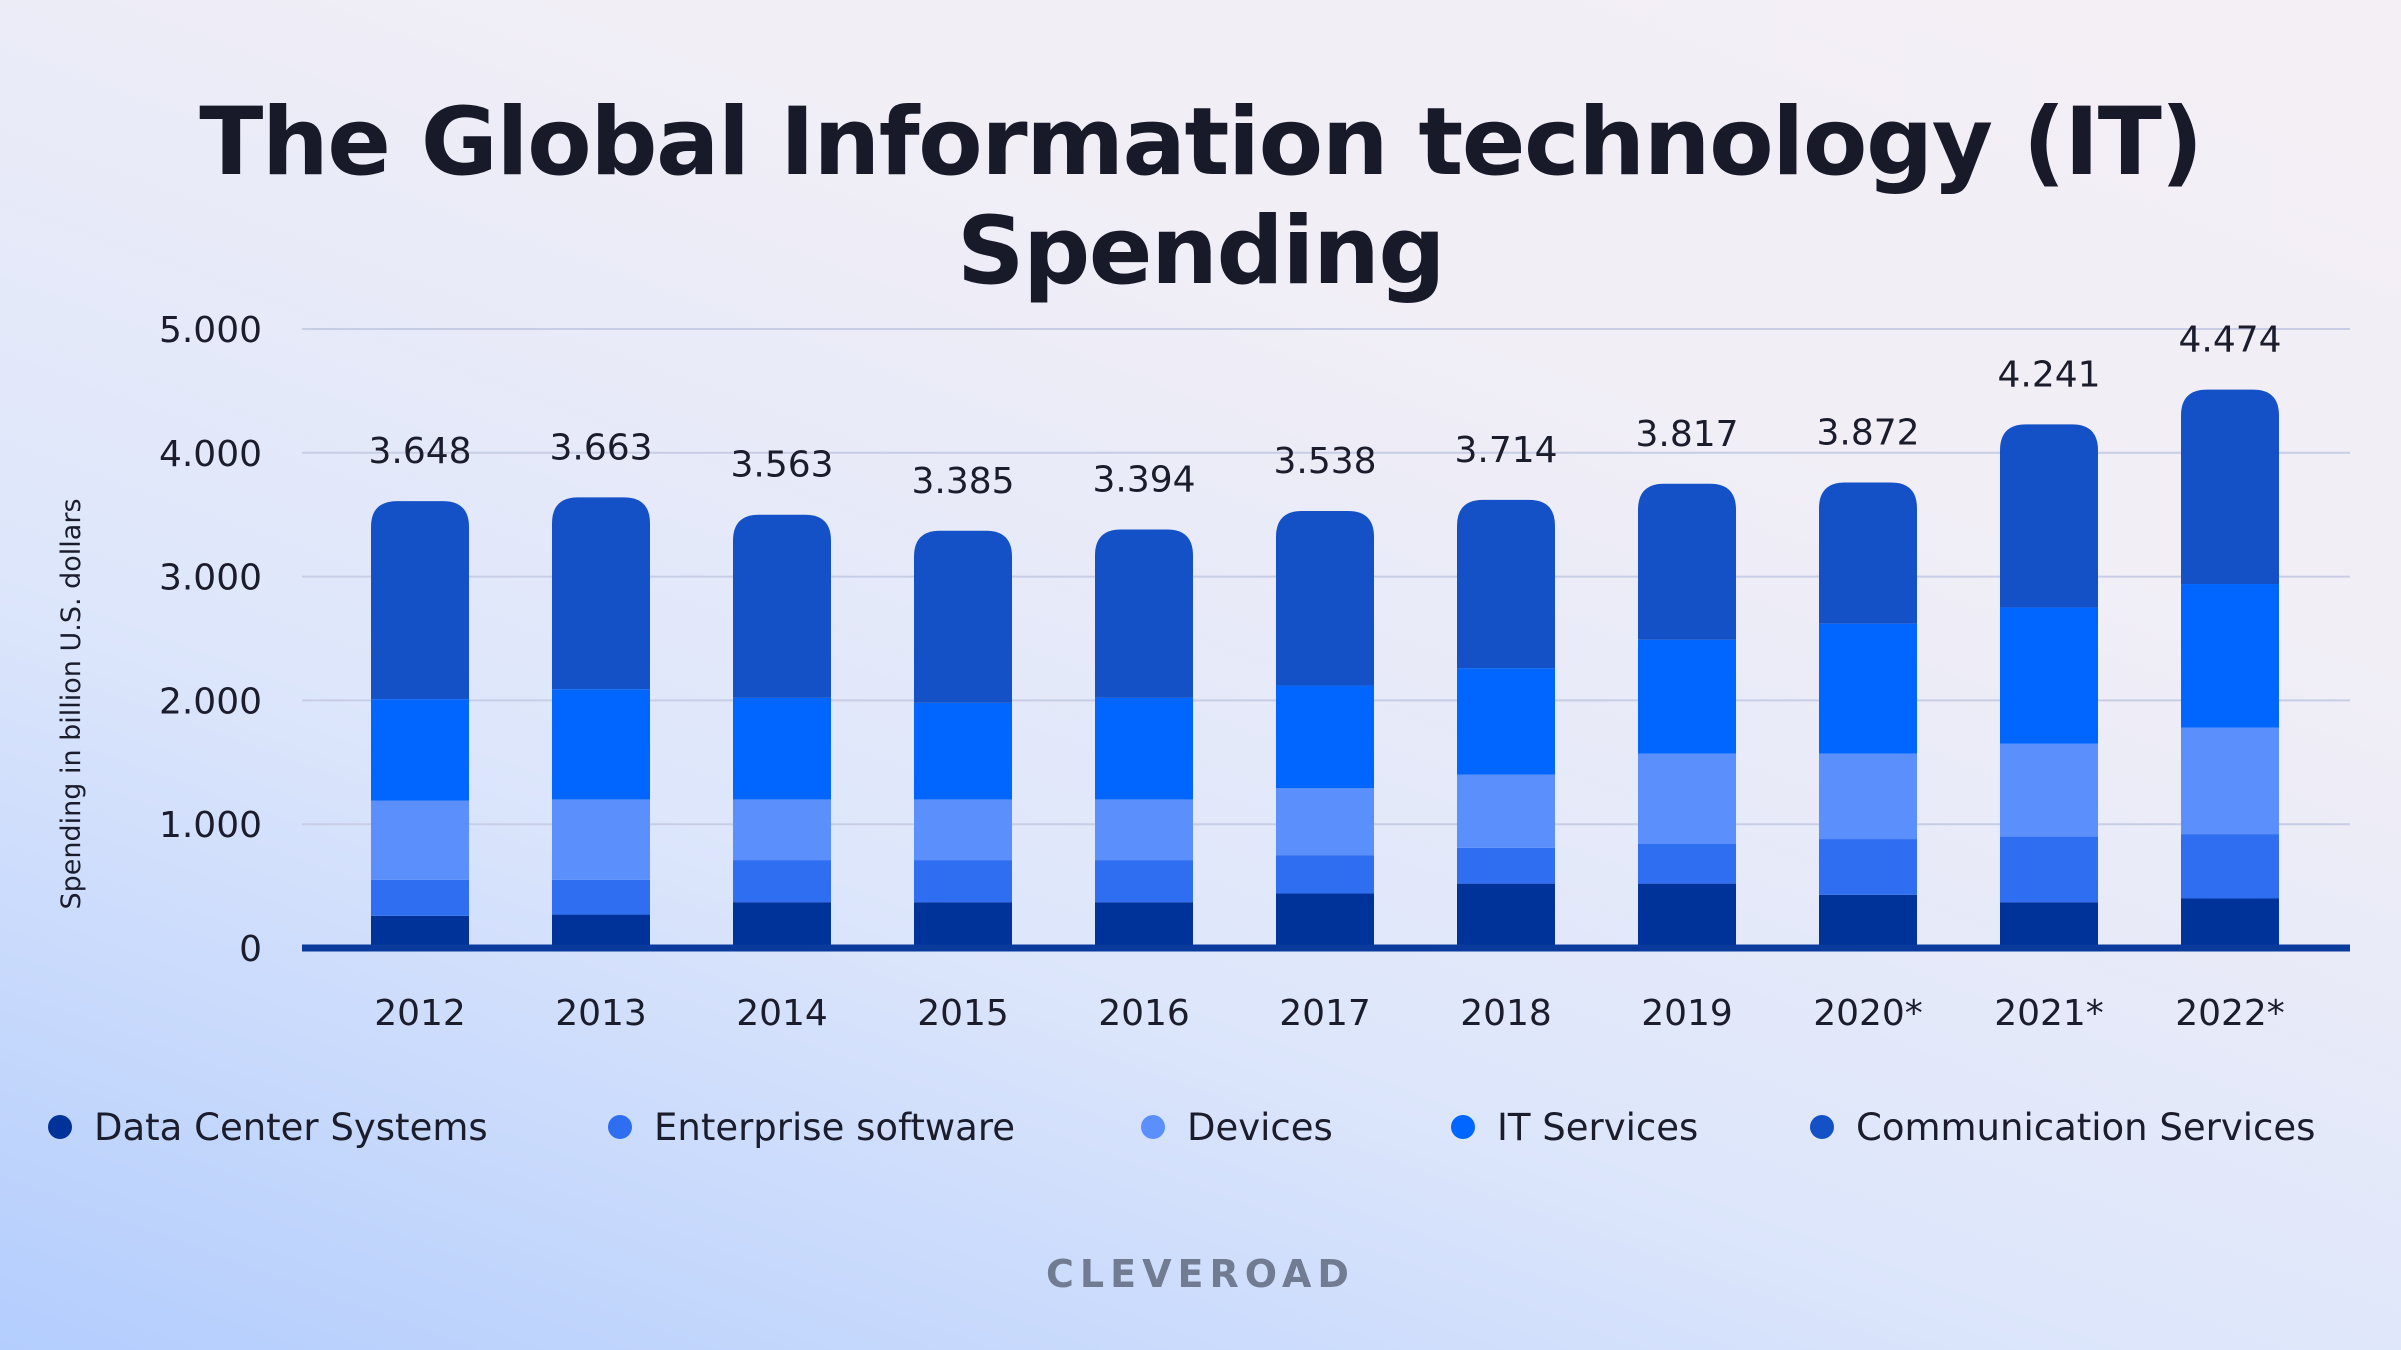 The width and height of the screenshot is (2401, 1350). I want to click on x-tick-label: 2015, so click(963, 1013).